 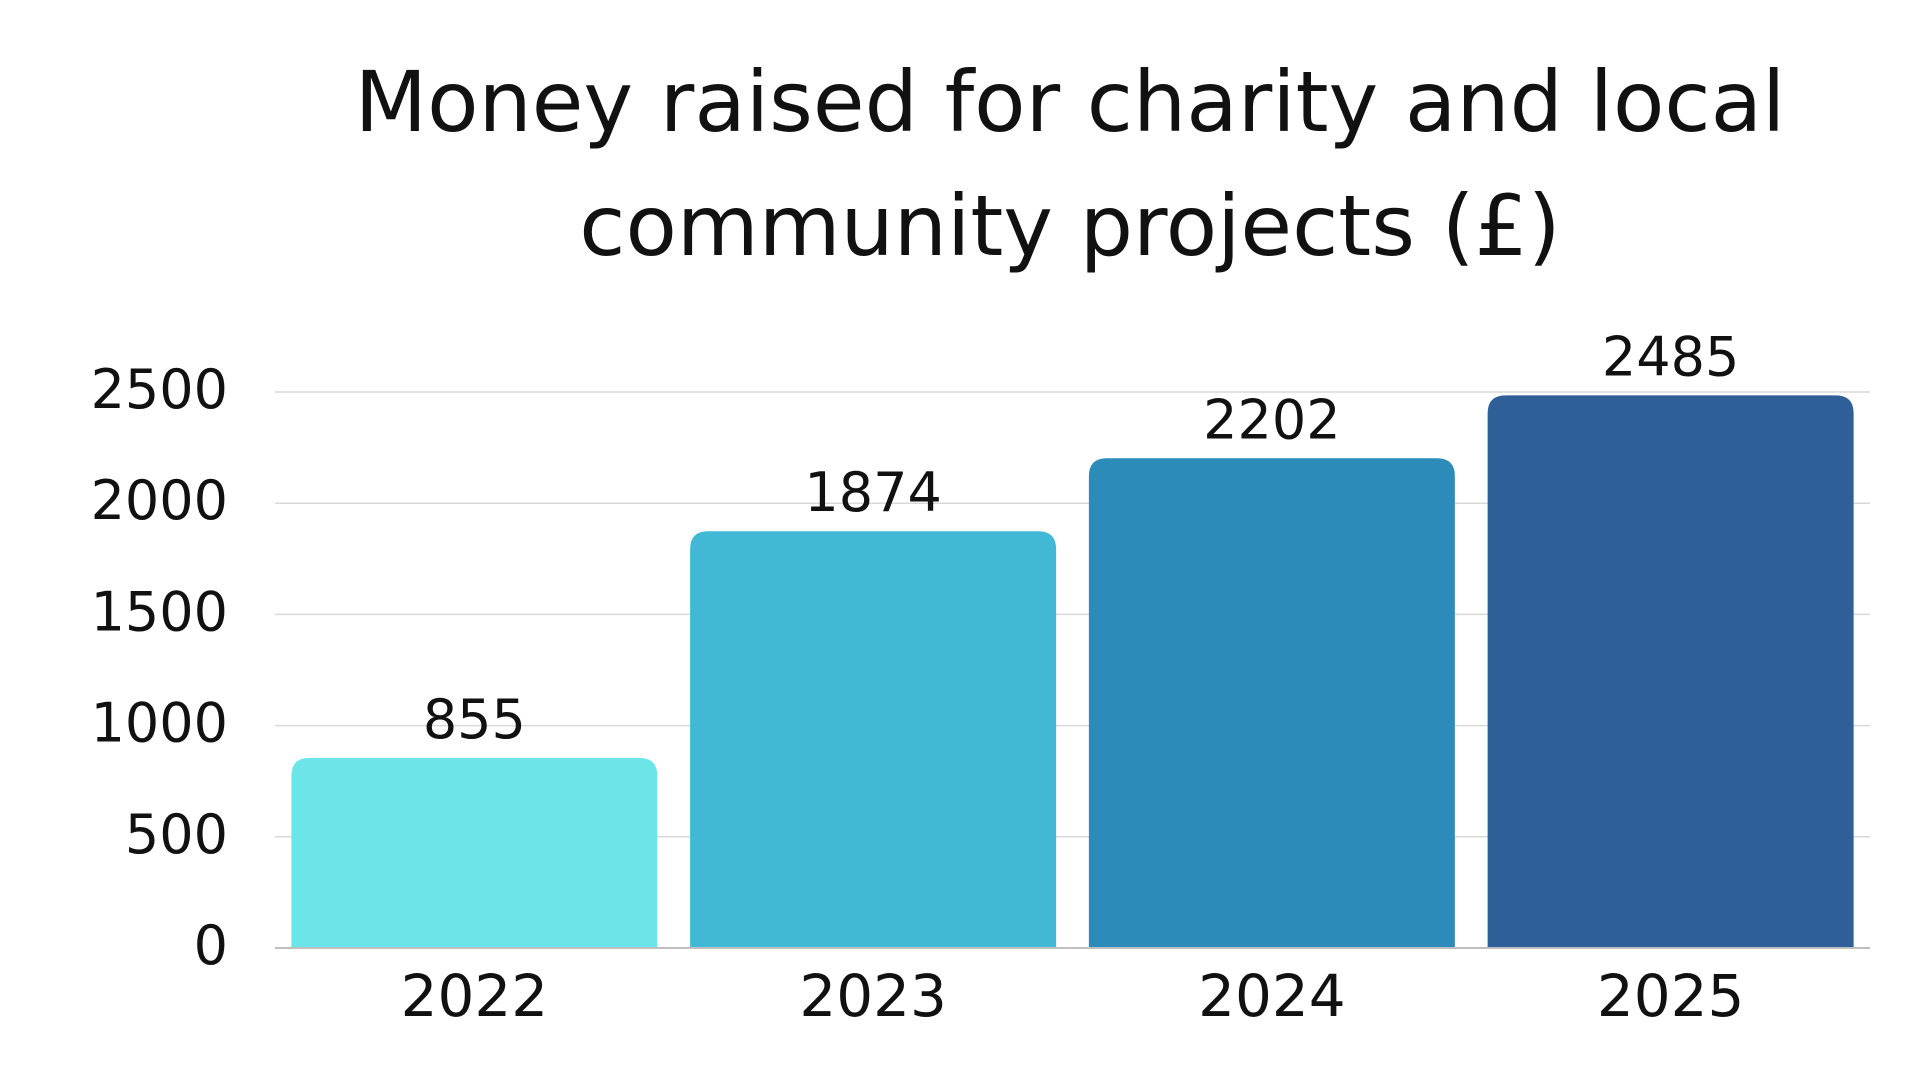 I want to click on data-label-2022: 855, so click(x=474, y=719).